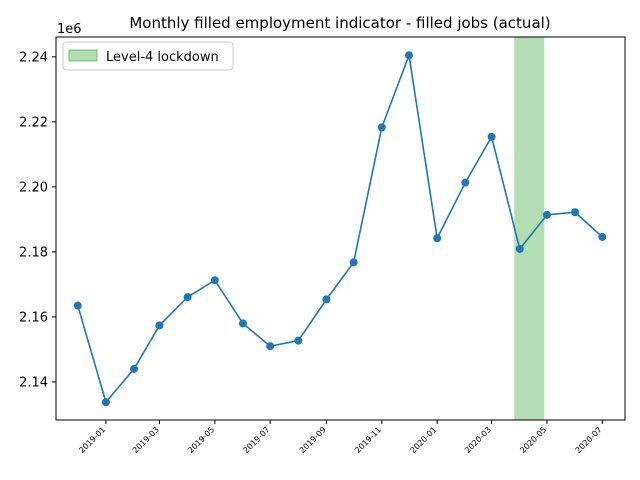 This screenshot has height=480, width=640. What do you see at coordinates (313, 440) in the screenshot?
I see `x-tick-label: 2019-09` at bounding box center [313, 440].